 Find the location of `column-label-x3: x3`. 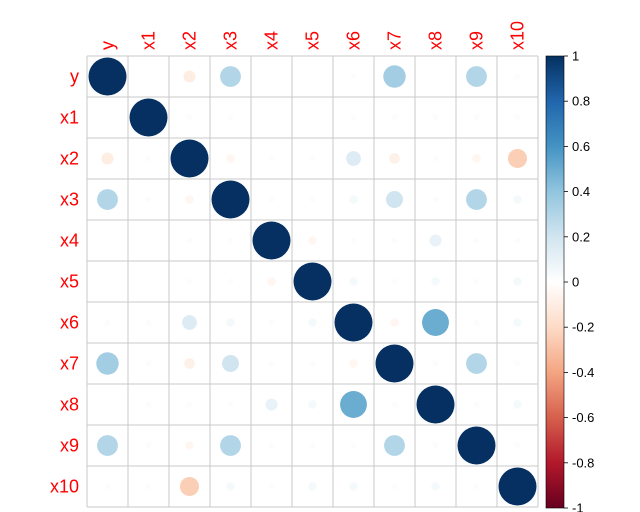

column-label-x3: x3 is located at coordinates (231, 40).